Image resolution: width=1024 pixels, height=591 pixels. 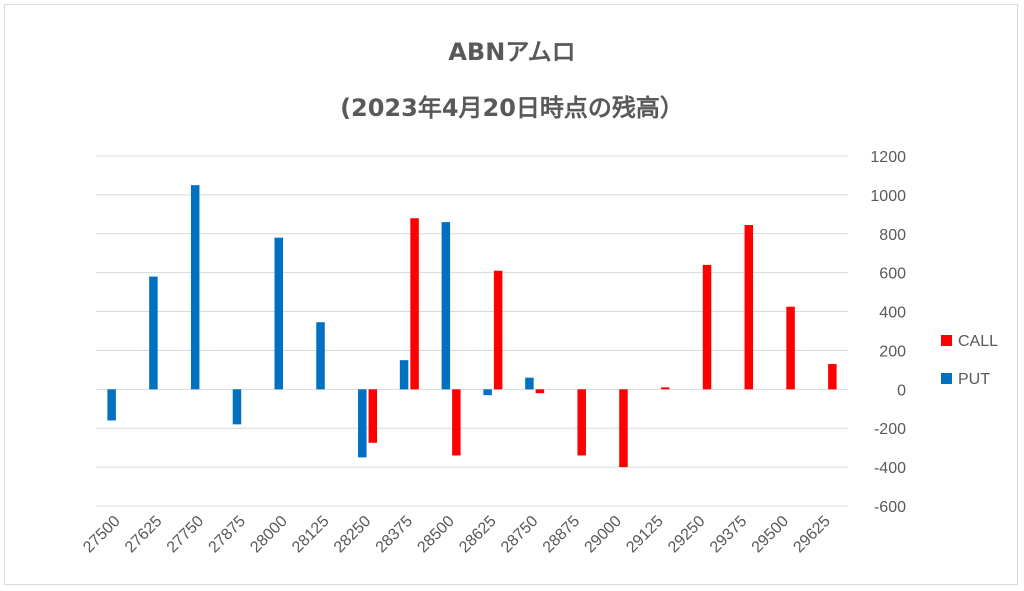 What do you see at coordinates (890, 468) in the screenshot?
I see `y-tick-label: -400` at bounding box center [890, 468].